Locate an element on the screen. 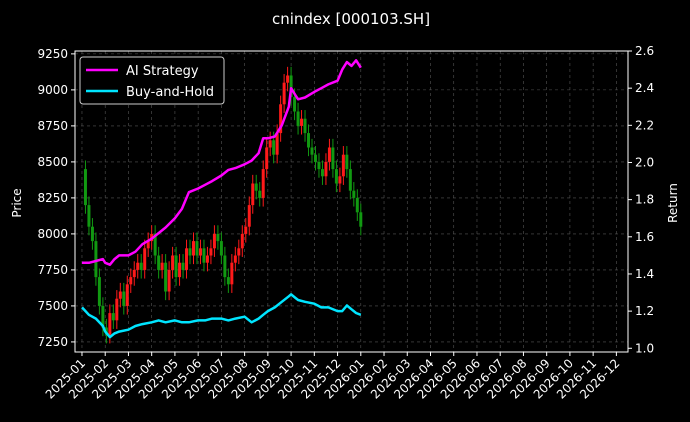 The height and width of the screenshot is (422, 690). right-tick-label: 2.2 is located at coordinates (644, 125).